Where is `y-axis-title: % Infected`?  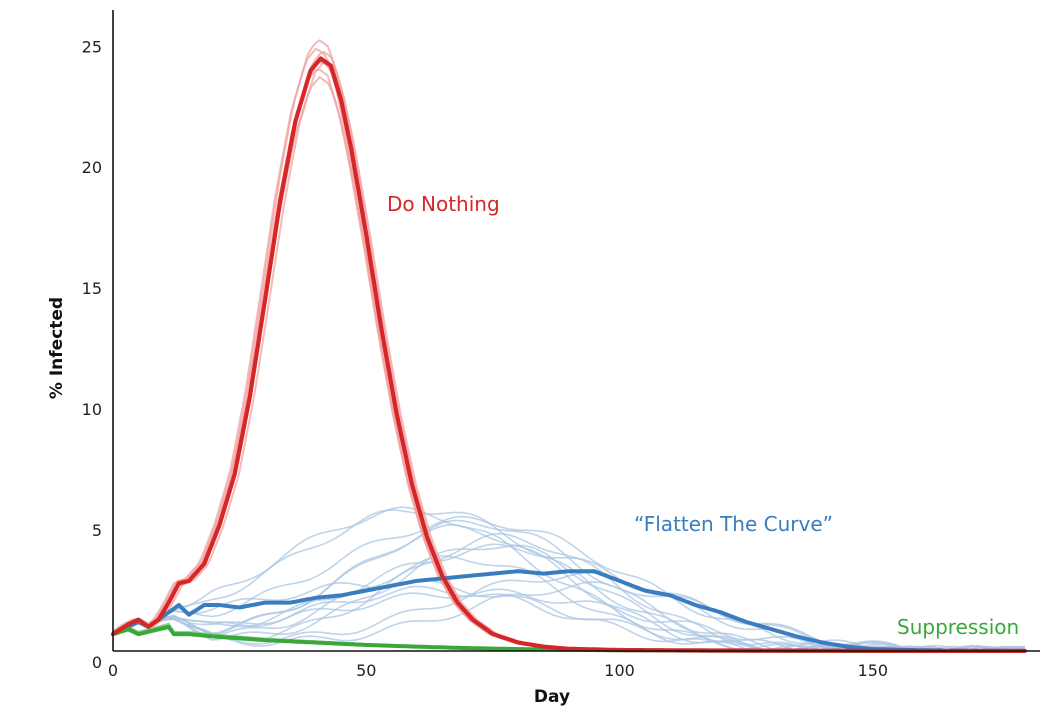
y-axis-title: % Infected is located at coordinates (57, 348).